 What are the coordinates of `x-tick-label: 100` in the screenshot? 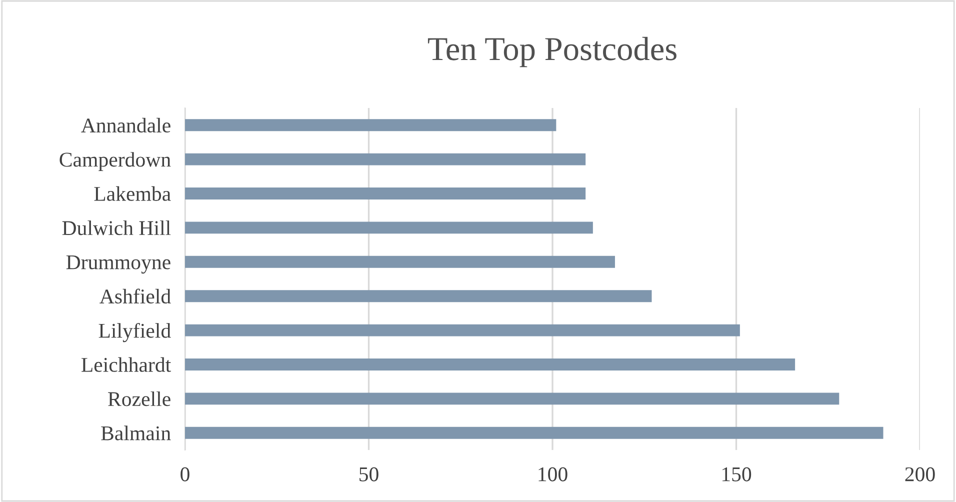 It's located at (553, 474).